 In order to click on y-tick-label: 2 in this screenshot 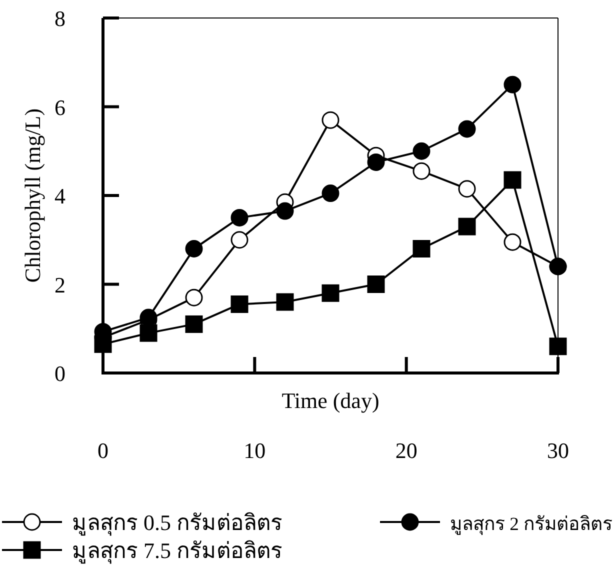, I will do `click(60, 285)`.